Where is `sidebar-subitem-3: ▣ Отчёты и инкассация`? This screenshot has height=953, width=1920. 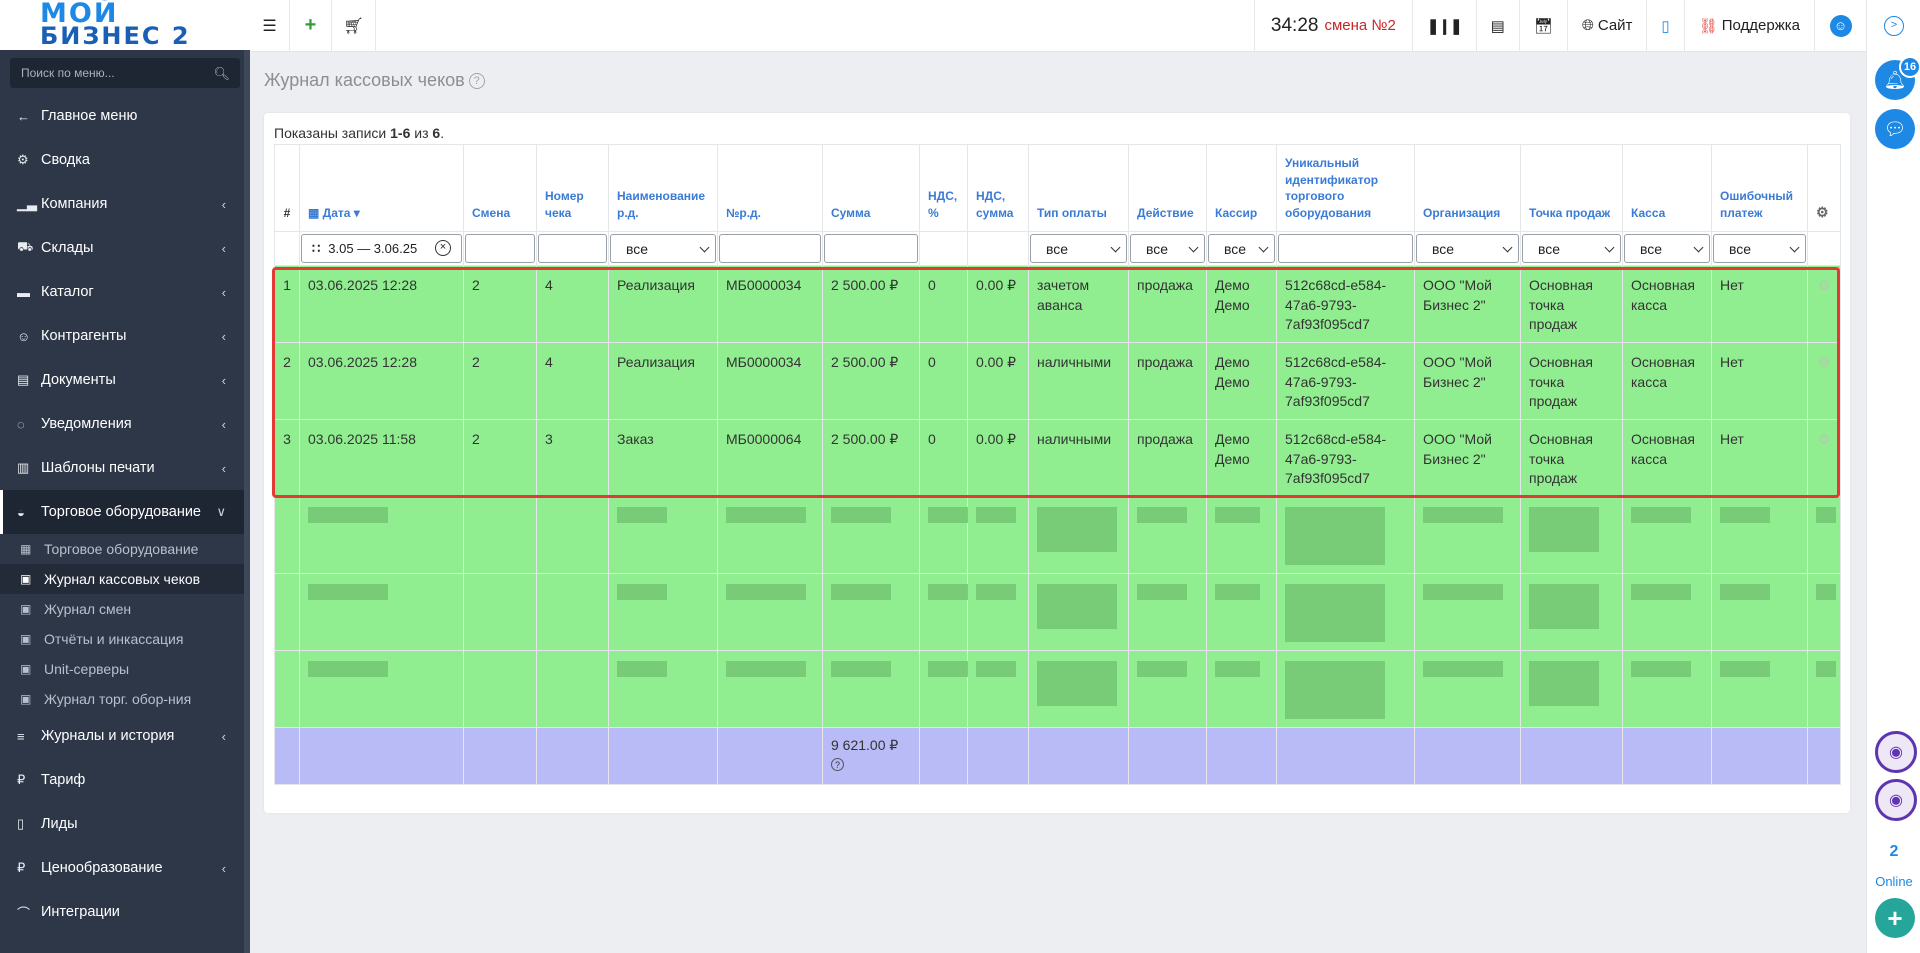
sidebar-subitem-3: ▣ Отчёты и инкассация is located at coordinates (125, 639).